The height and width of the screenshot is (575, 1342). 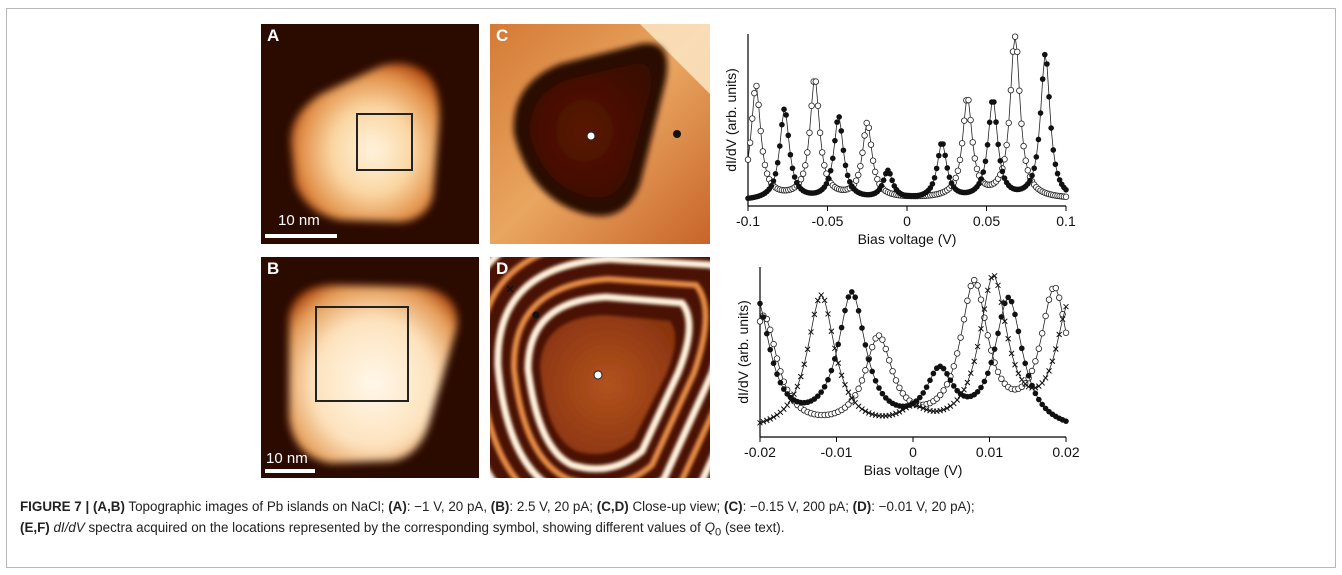 I want to click on x-tick-label: -0.01, so click(x=837, y=452).